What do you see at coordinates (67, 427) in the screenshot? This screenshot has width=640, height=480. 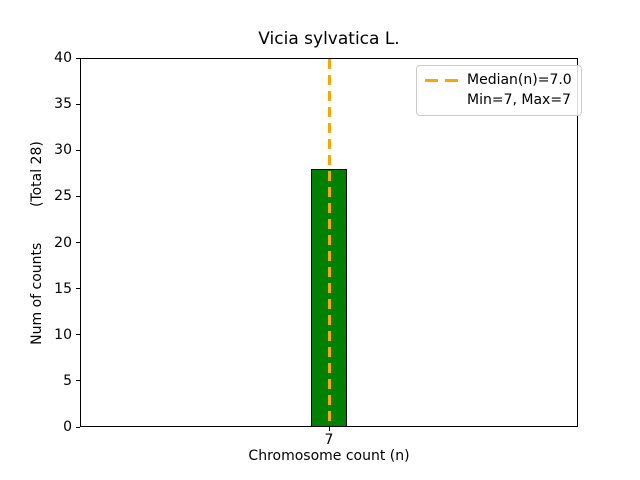 I see `y-tick-label: 0` at bounding box center [67, 427].